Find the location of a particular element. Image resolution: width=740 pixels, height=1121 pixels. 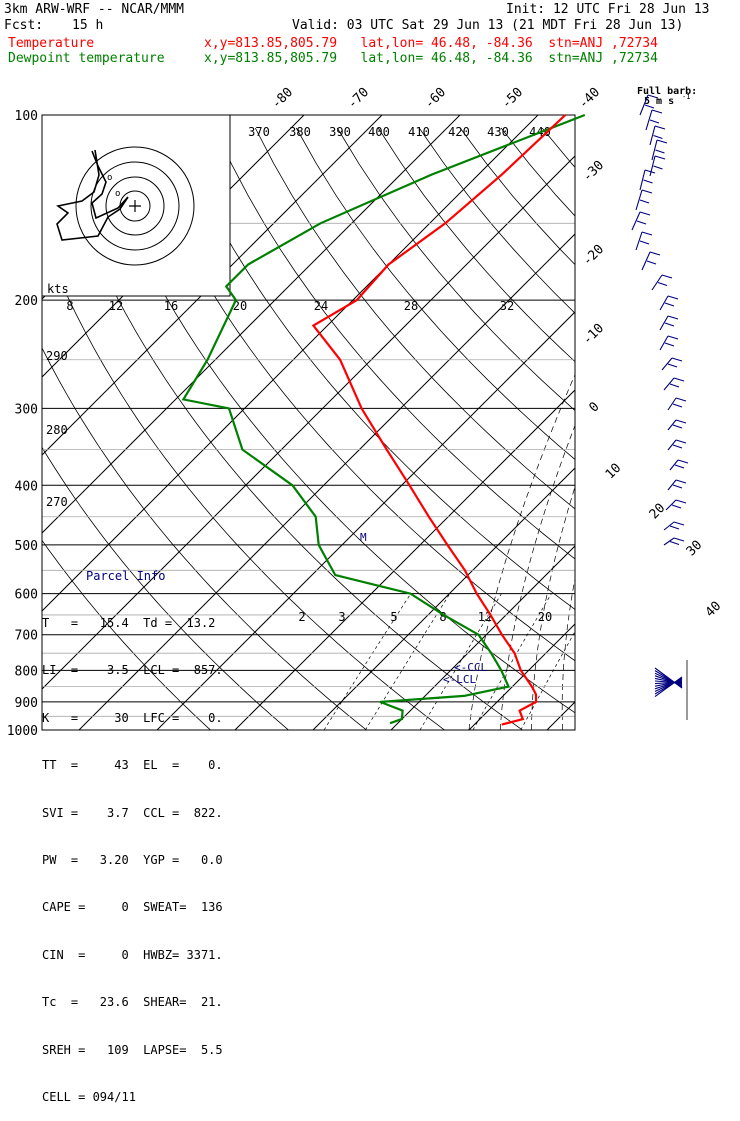

mixing-ratio-label: 12 is located at coordinates (485, 617).